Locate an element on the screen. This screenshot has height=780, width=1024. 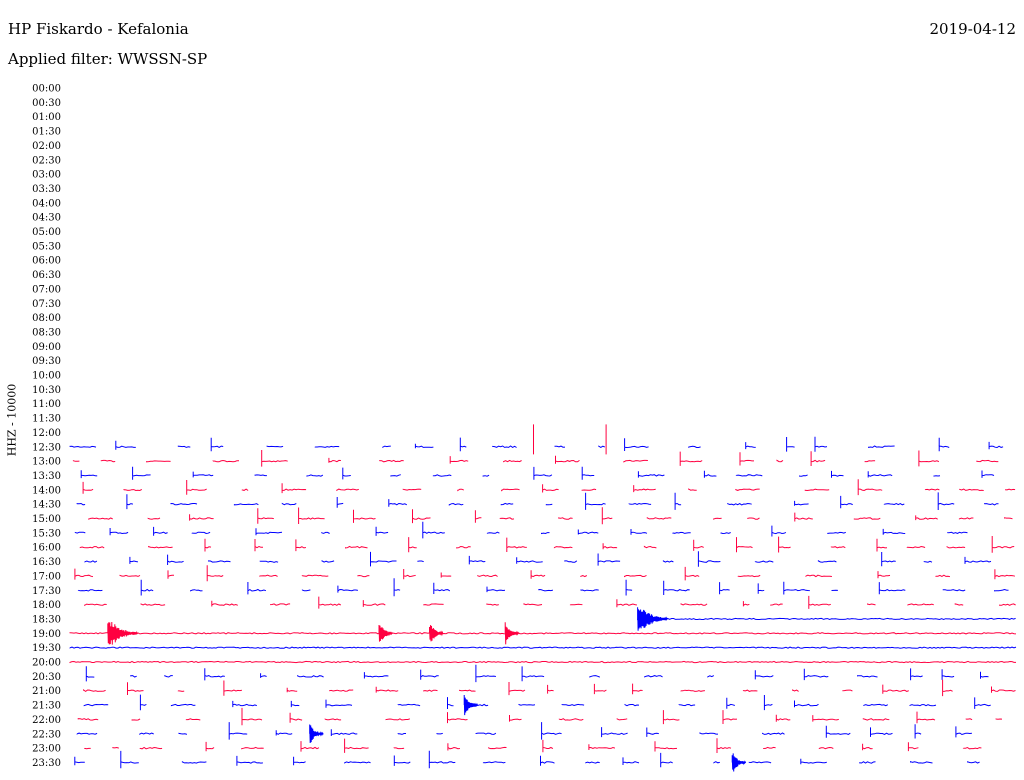
row-time-label: 20:00 is located at coordinates (46, 663).